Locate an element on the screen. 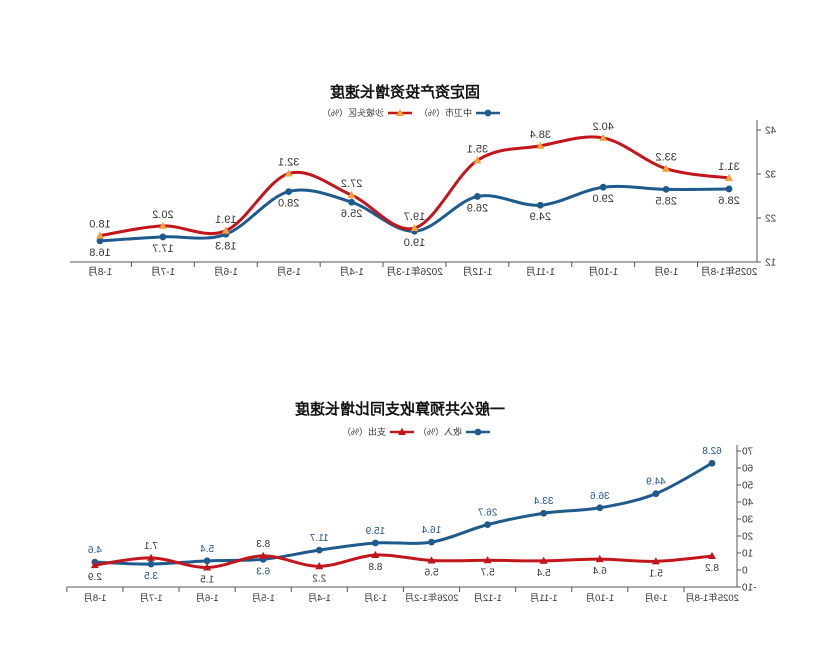 The width and height of the screenshot is (826, 666). series-2-data-label: 2.9 is located at coordinates (95, 577).